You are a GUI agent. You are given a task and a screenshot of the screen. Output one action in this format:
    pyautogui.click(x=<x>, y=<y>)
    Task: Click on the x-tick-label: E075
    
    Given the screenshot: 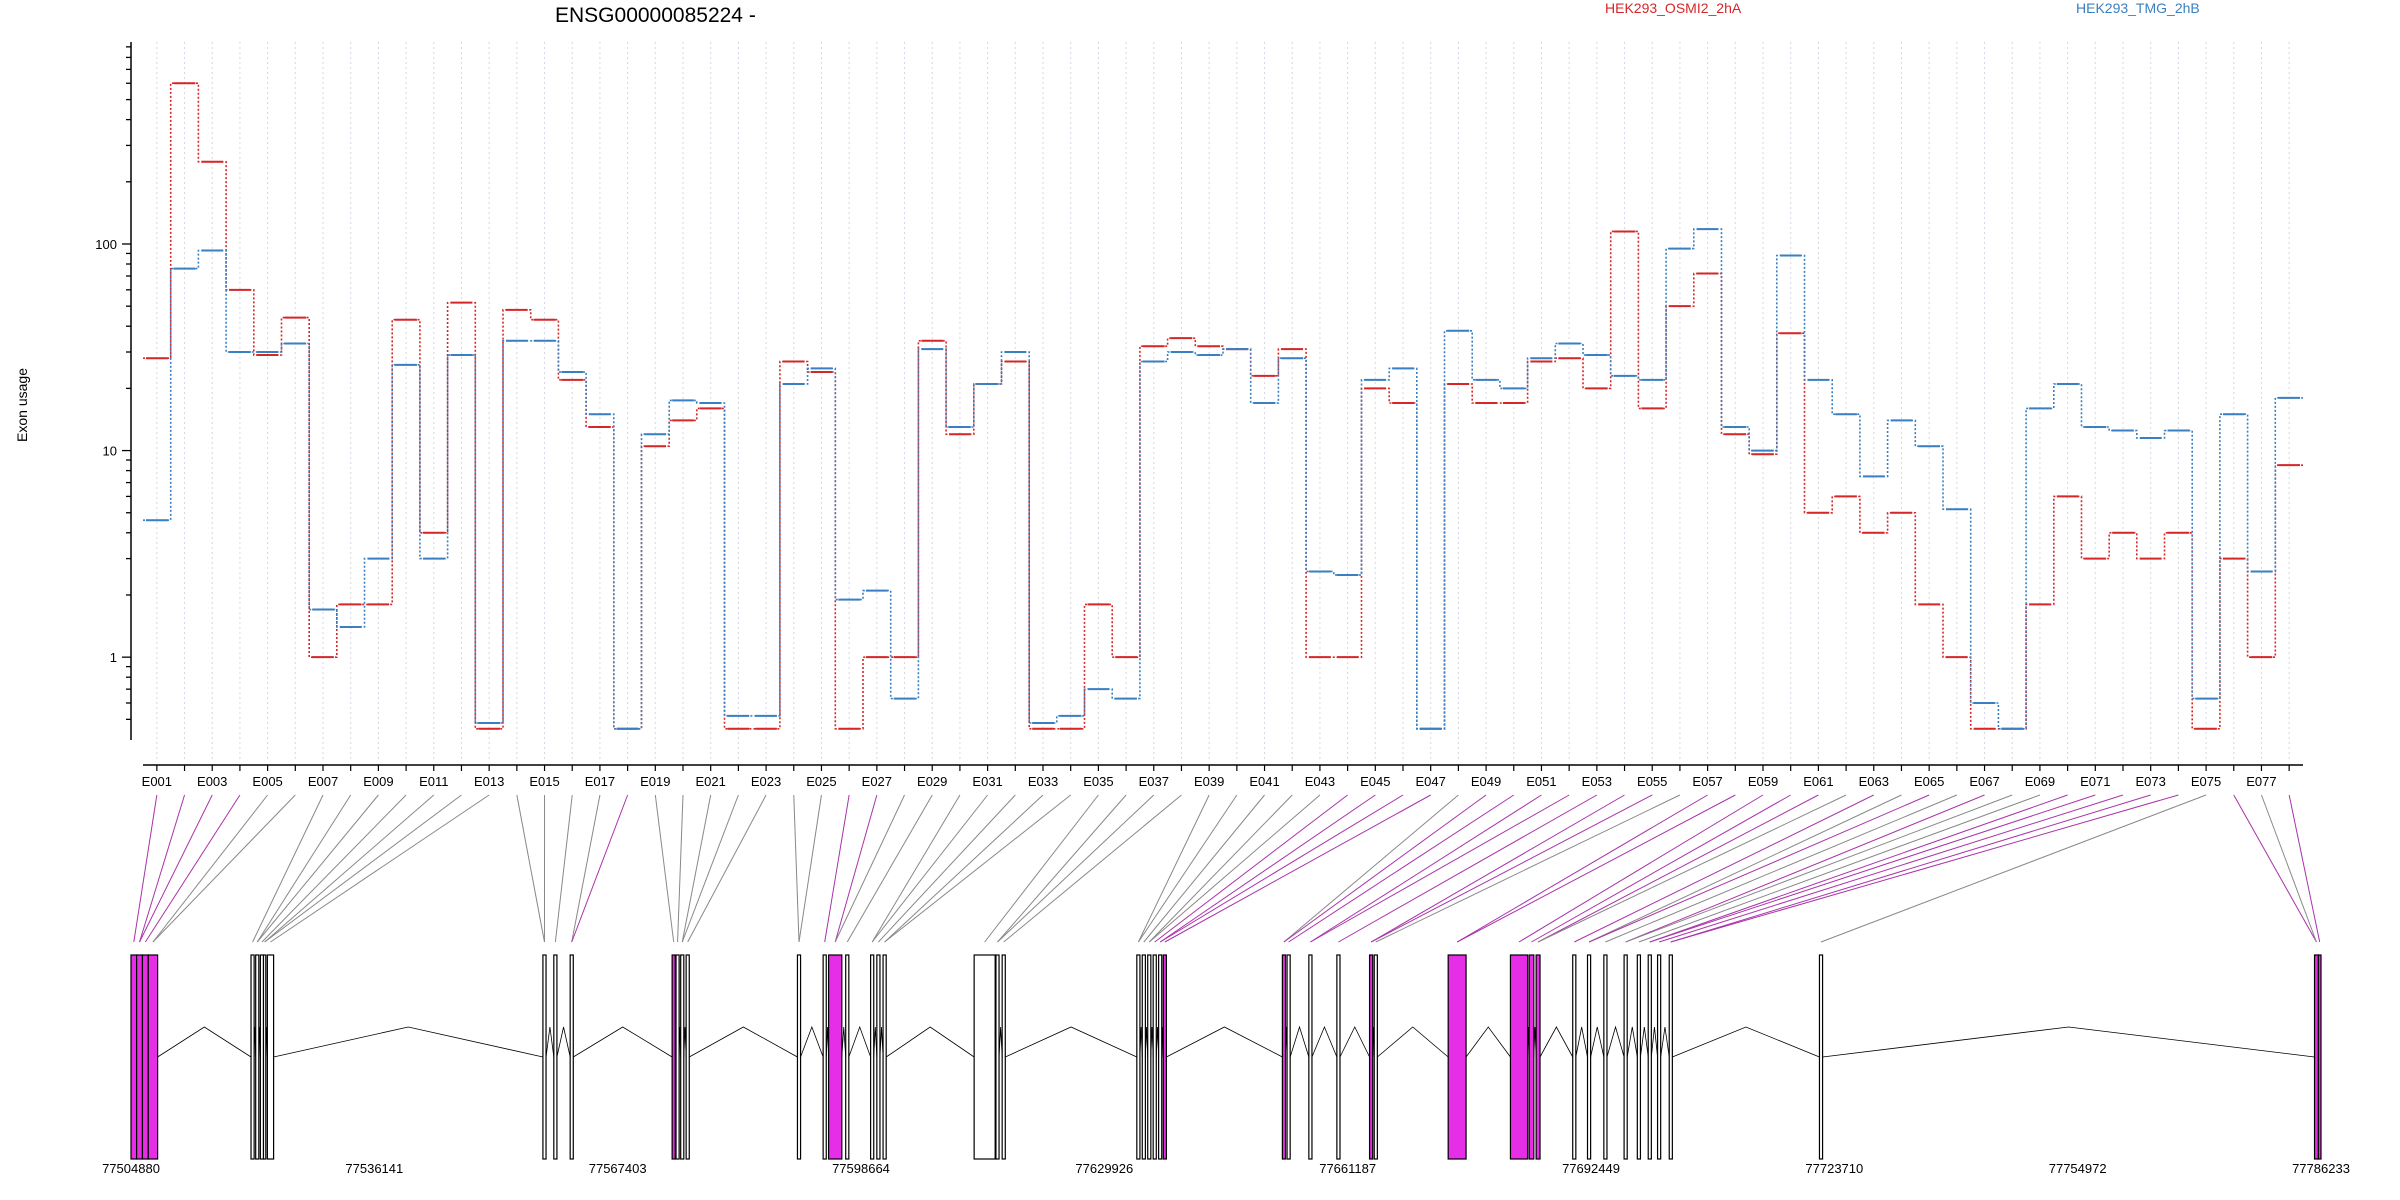 What is the action you would take?
    pyautogui.click(x=2206, y=781)
    